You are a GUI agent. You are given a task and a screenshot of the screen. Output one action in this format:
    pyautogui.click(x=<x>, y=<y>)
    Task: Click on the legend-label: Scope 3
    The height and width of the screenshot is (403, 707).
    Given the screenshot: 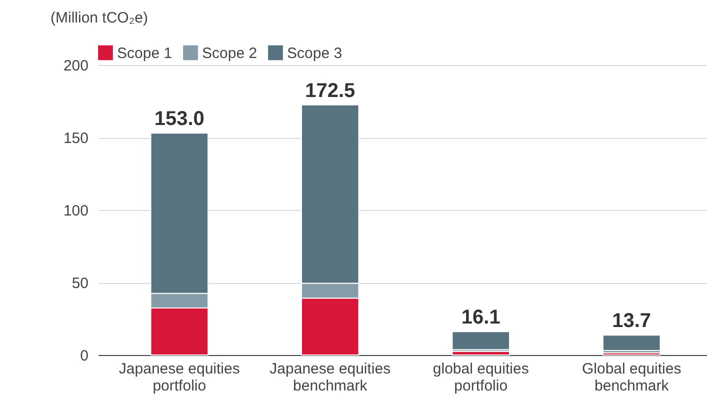 What is the action you would take?
    pyautogui.click(x=314, y=53)
    